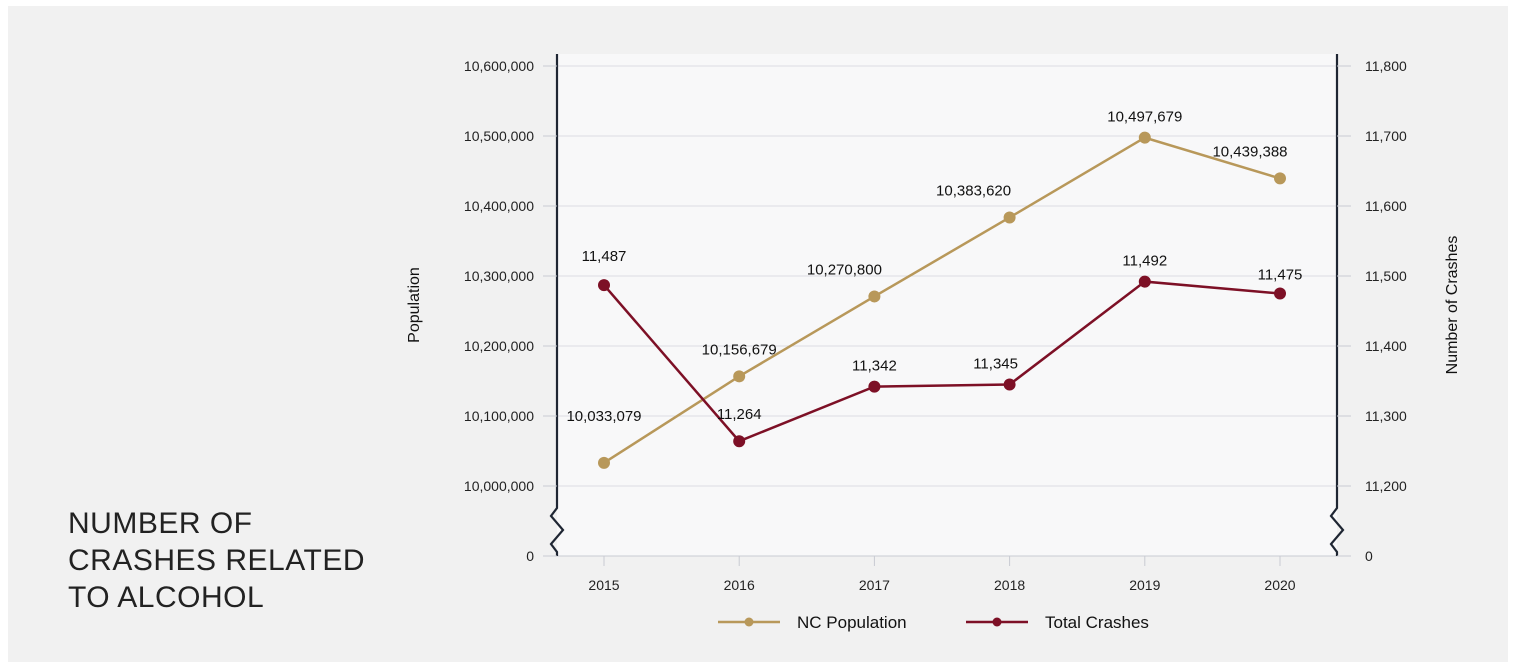 This screenshot has height=667, width=1513. Describe the element at coordinates (604, 256) in the screenshot. I see `data-label: 11,487` at that location.